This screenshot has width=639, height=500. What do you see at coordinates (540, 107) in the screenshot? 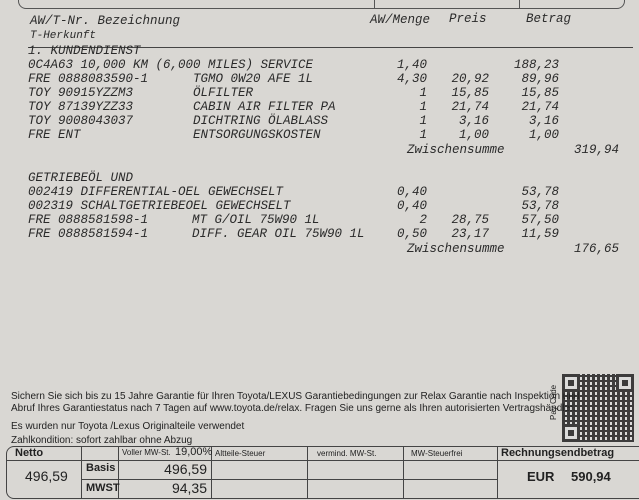
I see `item-amount: 21,74` at bounding box center [540, 107].